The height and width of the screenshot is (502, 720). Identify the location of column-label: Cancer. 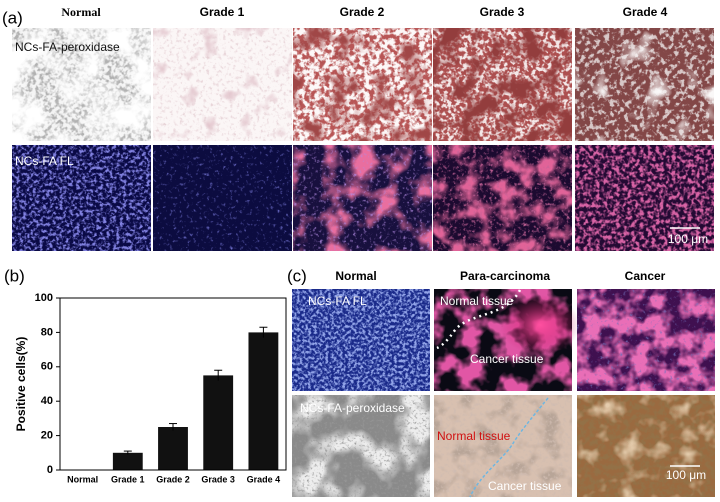
(645, 276).